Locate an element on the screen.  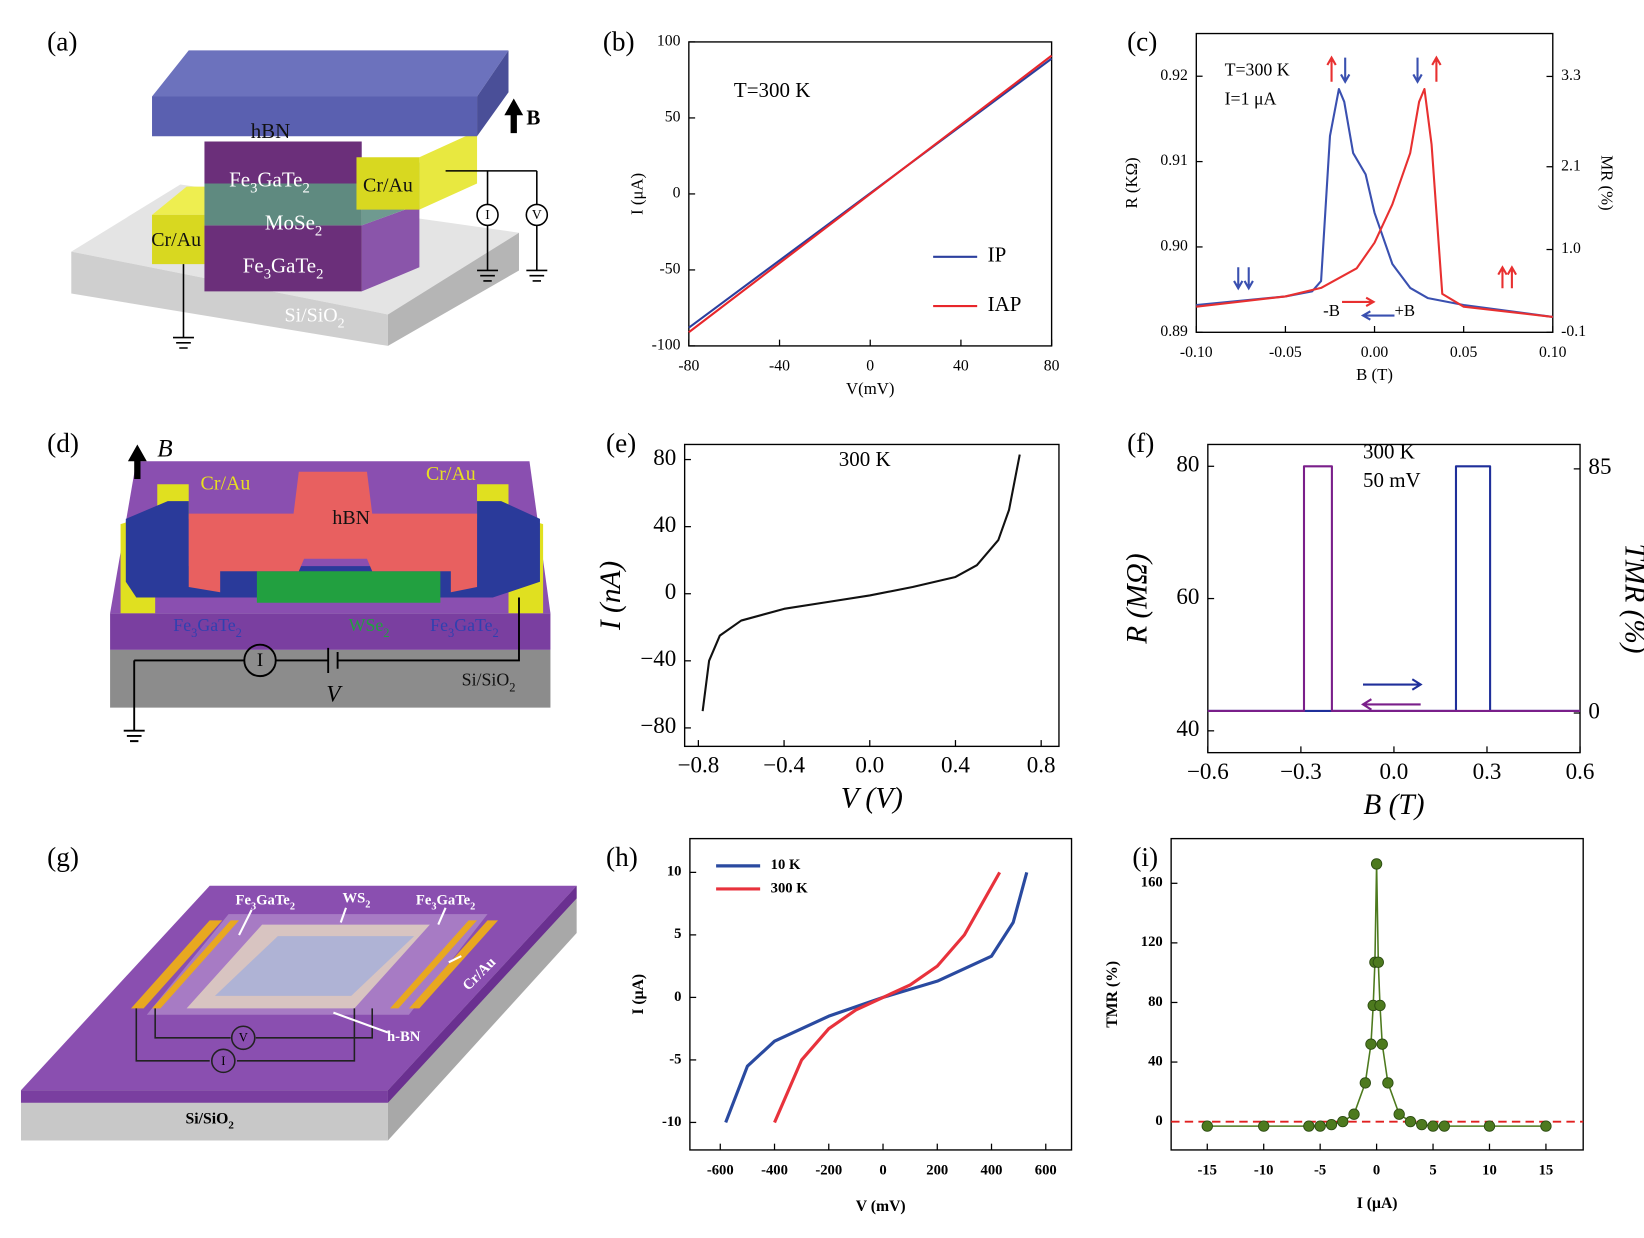
annotation: -B is located at coordinates (1331, 310).